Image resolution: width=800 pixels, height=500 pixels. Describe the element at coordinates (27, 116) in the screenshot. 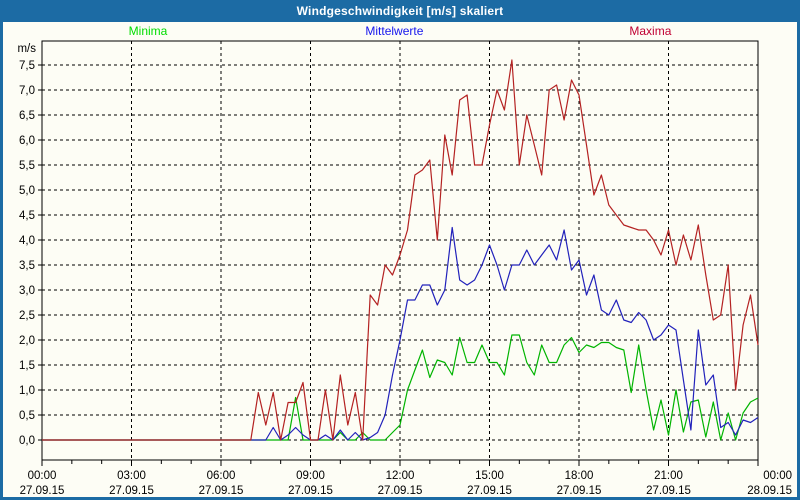

I see `y-tick-label: 6,5` at that location.